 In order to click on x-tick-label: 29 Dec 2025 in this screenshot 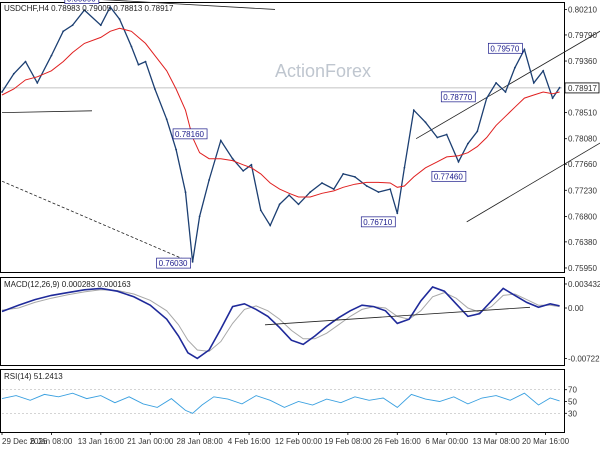, I will do `click(25, 441)`.